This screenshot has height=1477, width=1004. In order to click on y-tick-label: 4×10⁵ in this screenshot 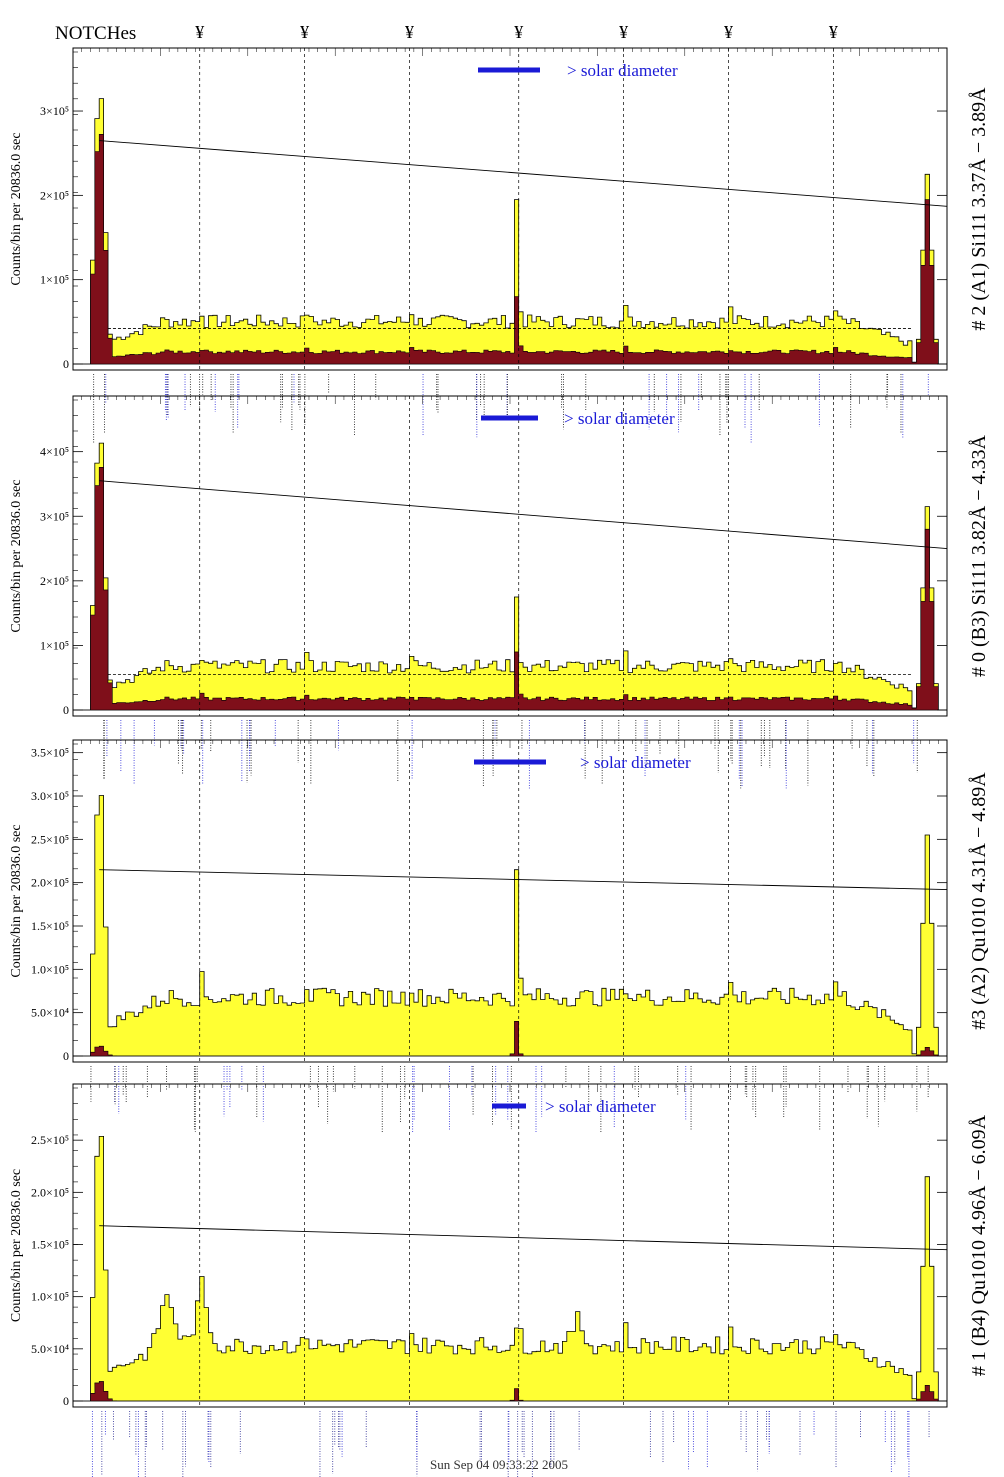, I will do `click(54, 452)`.